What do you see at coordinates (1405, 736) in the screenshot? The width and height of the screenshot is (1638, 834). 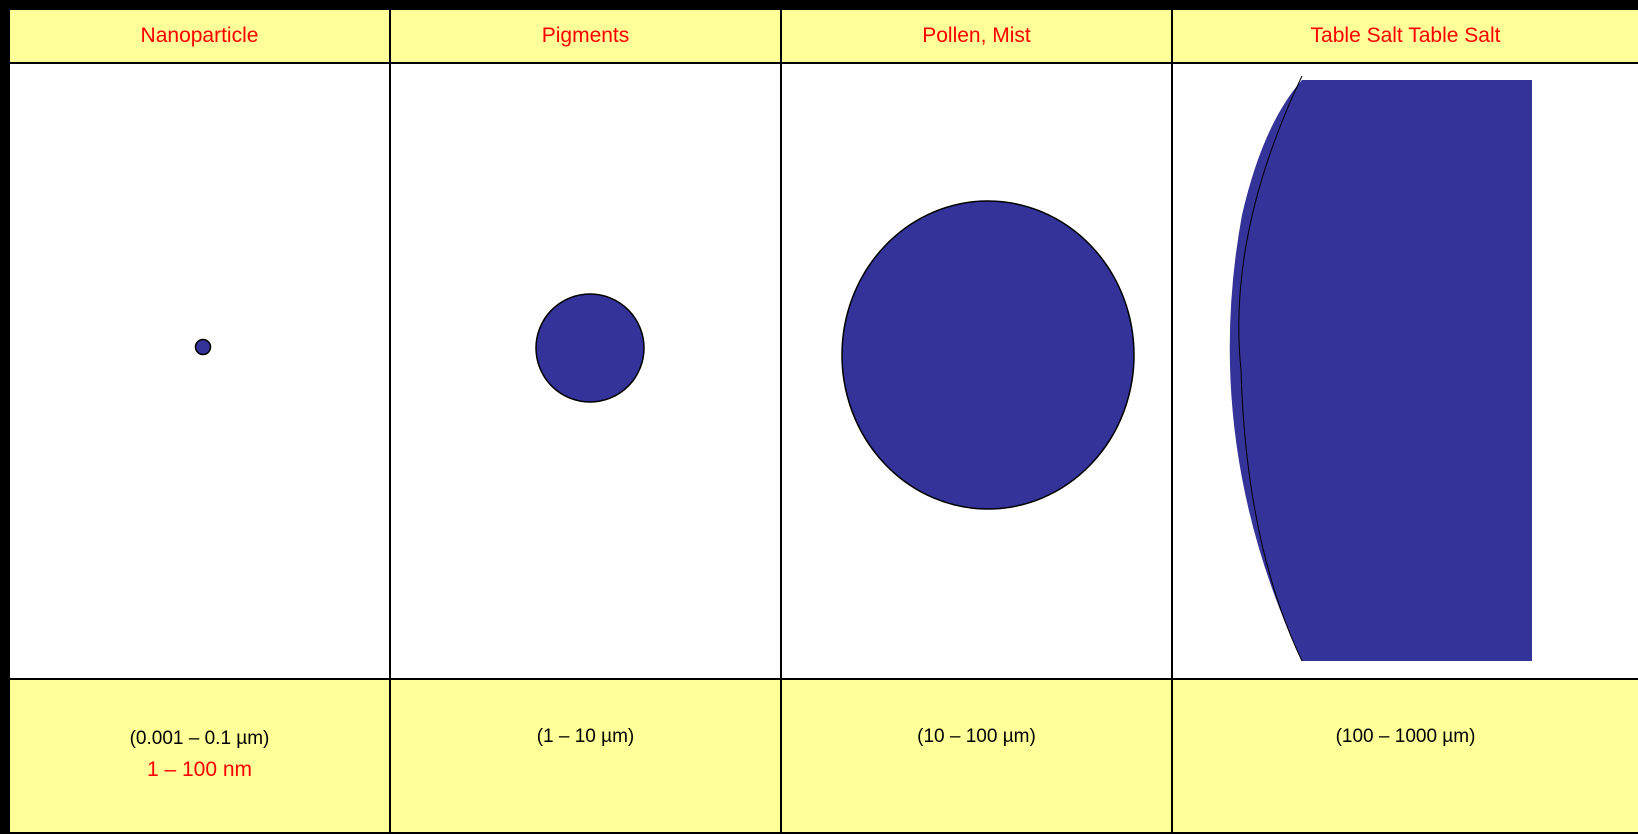 I see `size-range-label: (100 – 1000 µm)` at bounding box center [1405, 736].